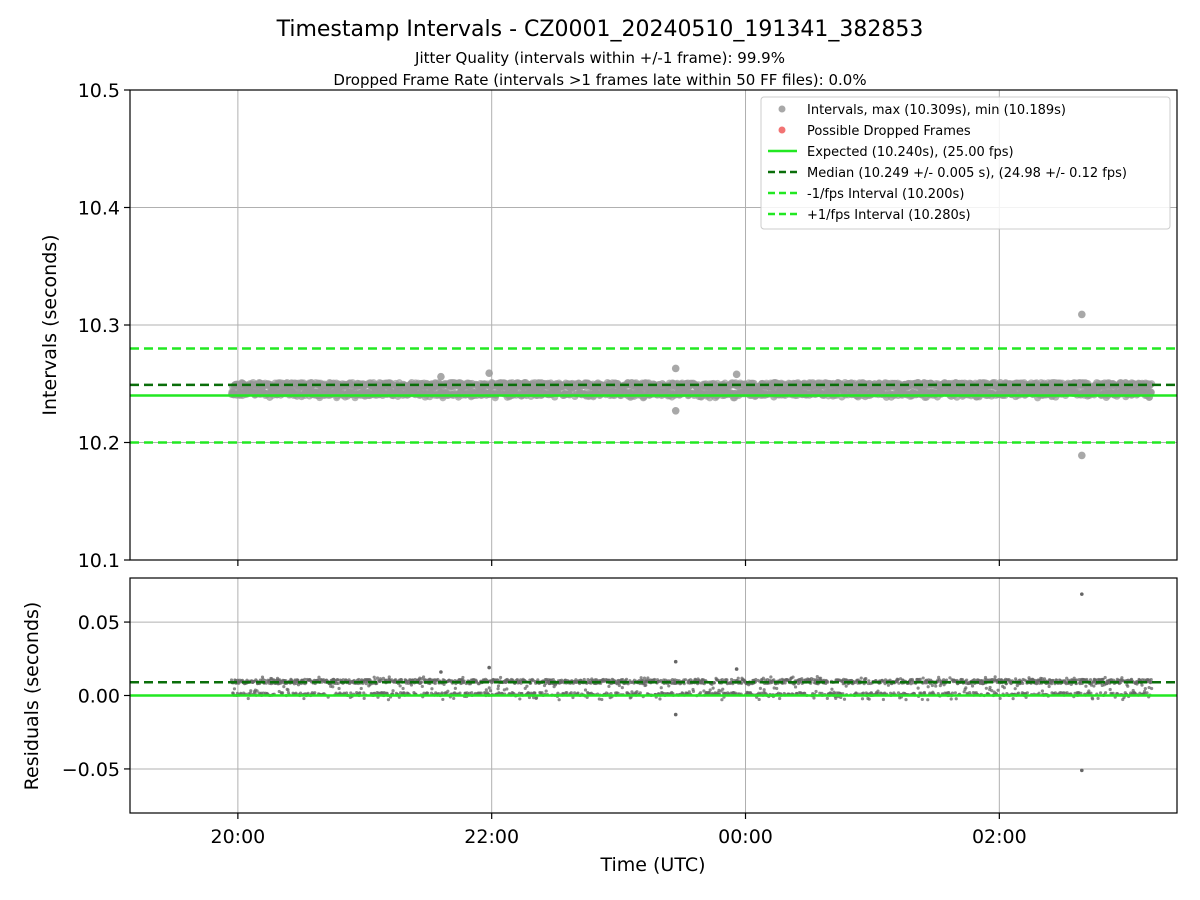  What do you see at coordinates (910, 152) in the screenshot?
I see `legend-label: Expected (10.240s), (25.00 fps)` at bounding box center [910, 152].